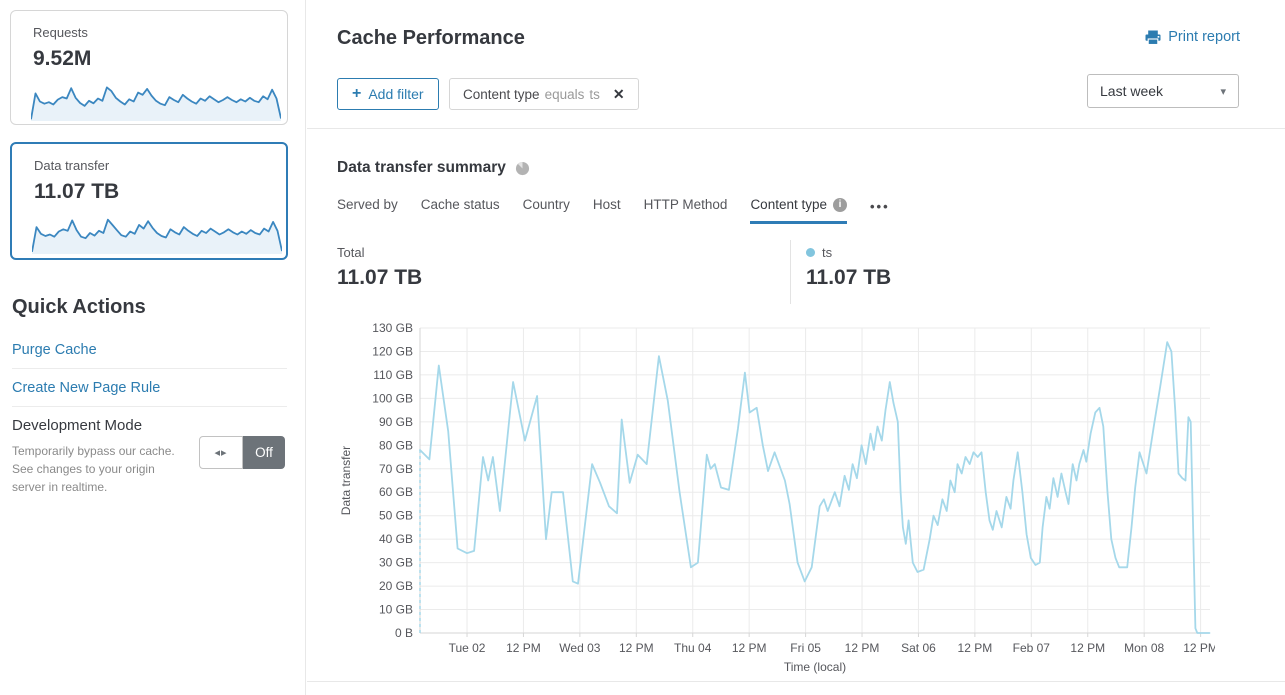  Describe the element at coordinates (788, 204) in the screenshot. I see `tab-label: Content type` at that location.